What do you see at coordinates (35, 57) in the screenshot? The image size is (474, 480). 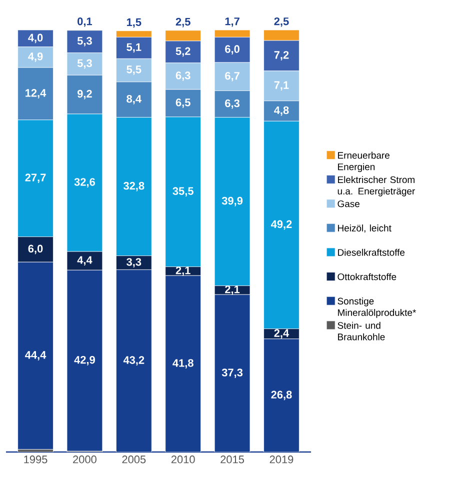 I see `data-label: 4,9` at bounding box center [35, 57].